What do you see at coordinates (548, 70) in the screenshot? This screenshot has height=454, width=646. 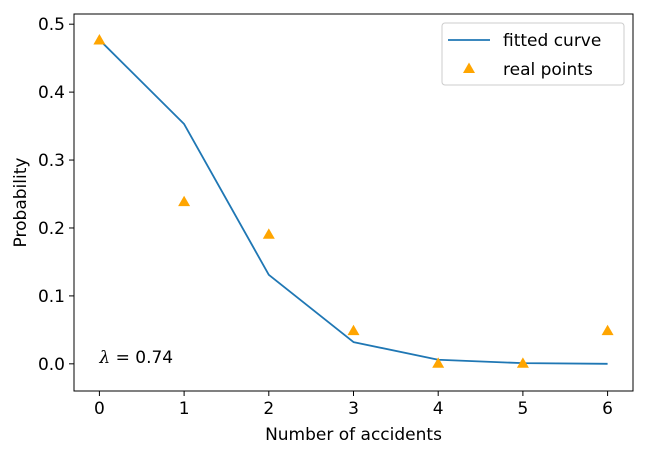 I see `legend-label-real-points: real points` at bounding box center [548, 70].